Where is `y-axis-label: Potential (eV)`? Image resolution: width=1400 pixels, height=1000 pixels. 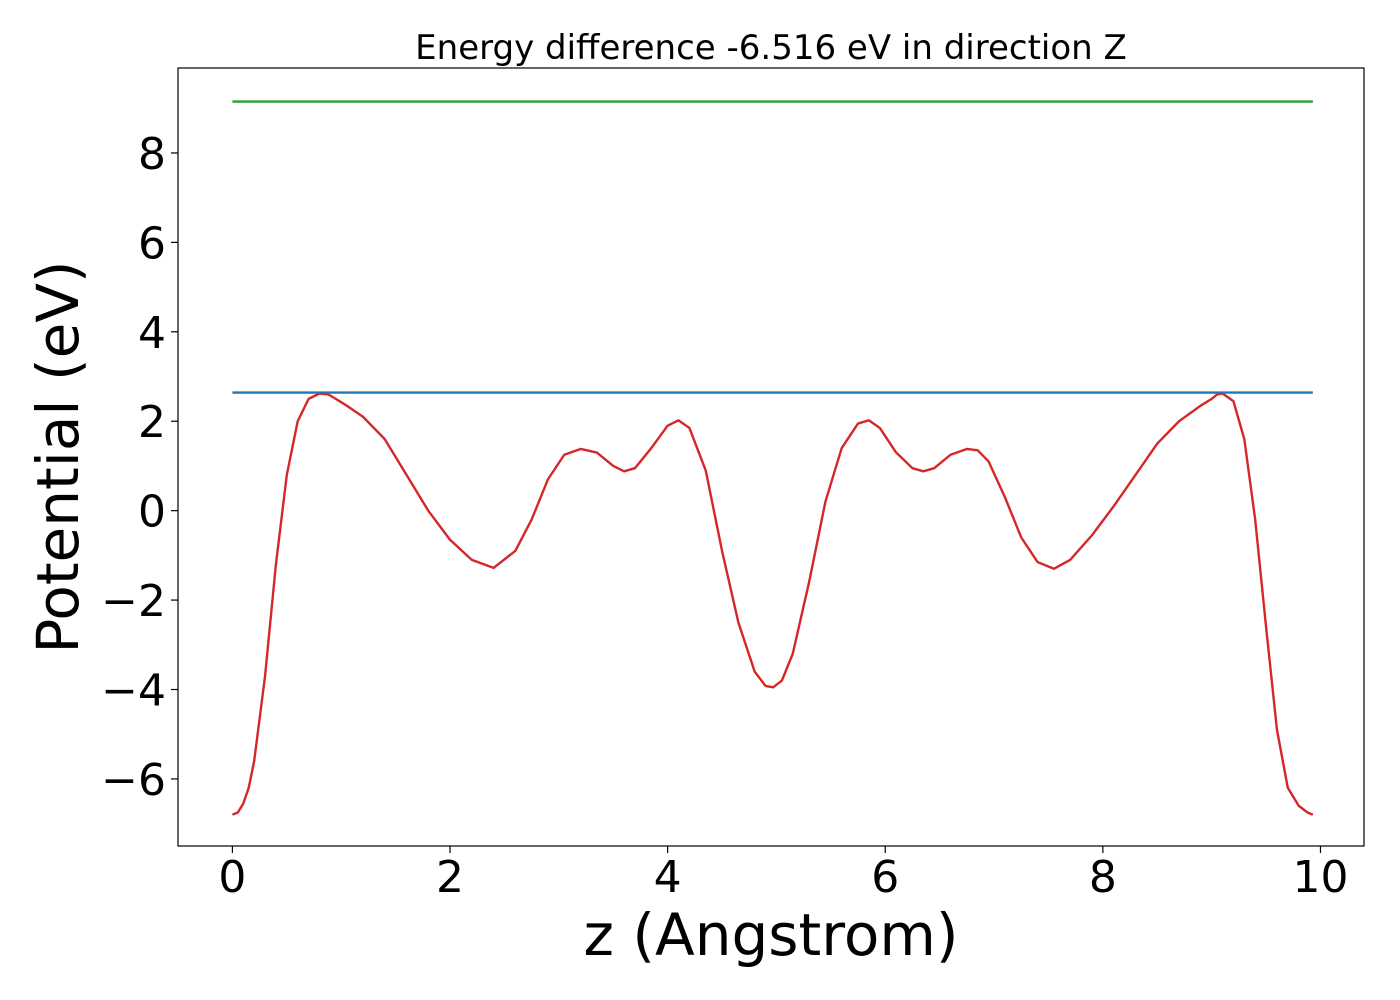 y-axis-label: Potential (eV) is located at coordinates (58, 456).